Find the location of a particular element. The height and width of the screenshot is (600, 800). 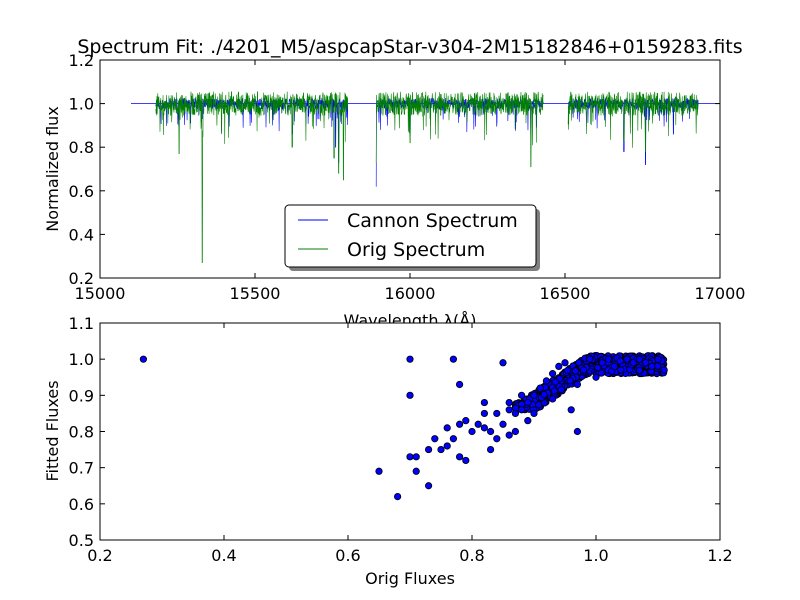

scatter-y-tick-label: 1.1 is located at coordinates (81, 323).